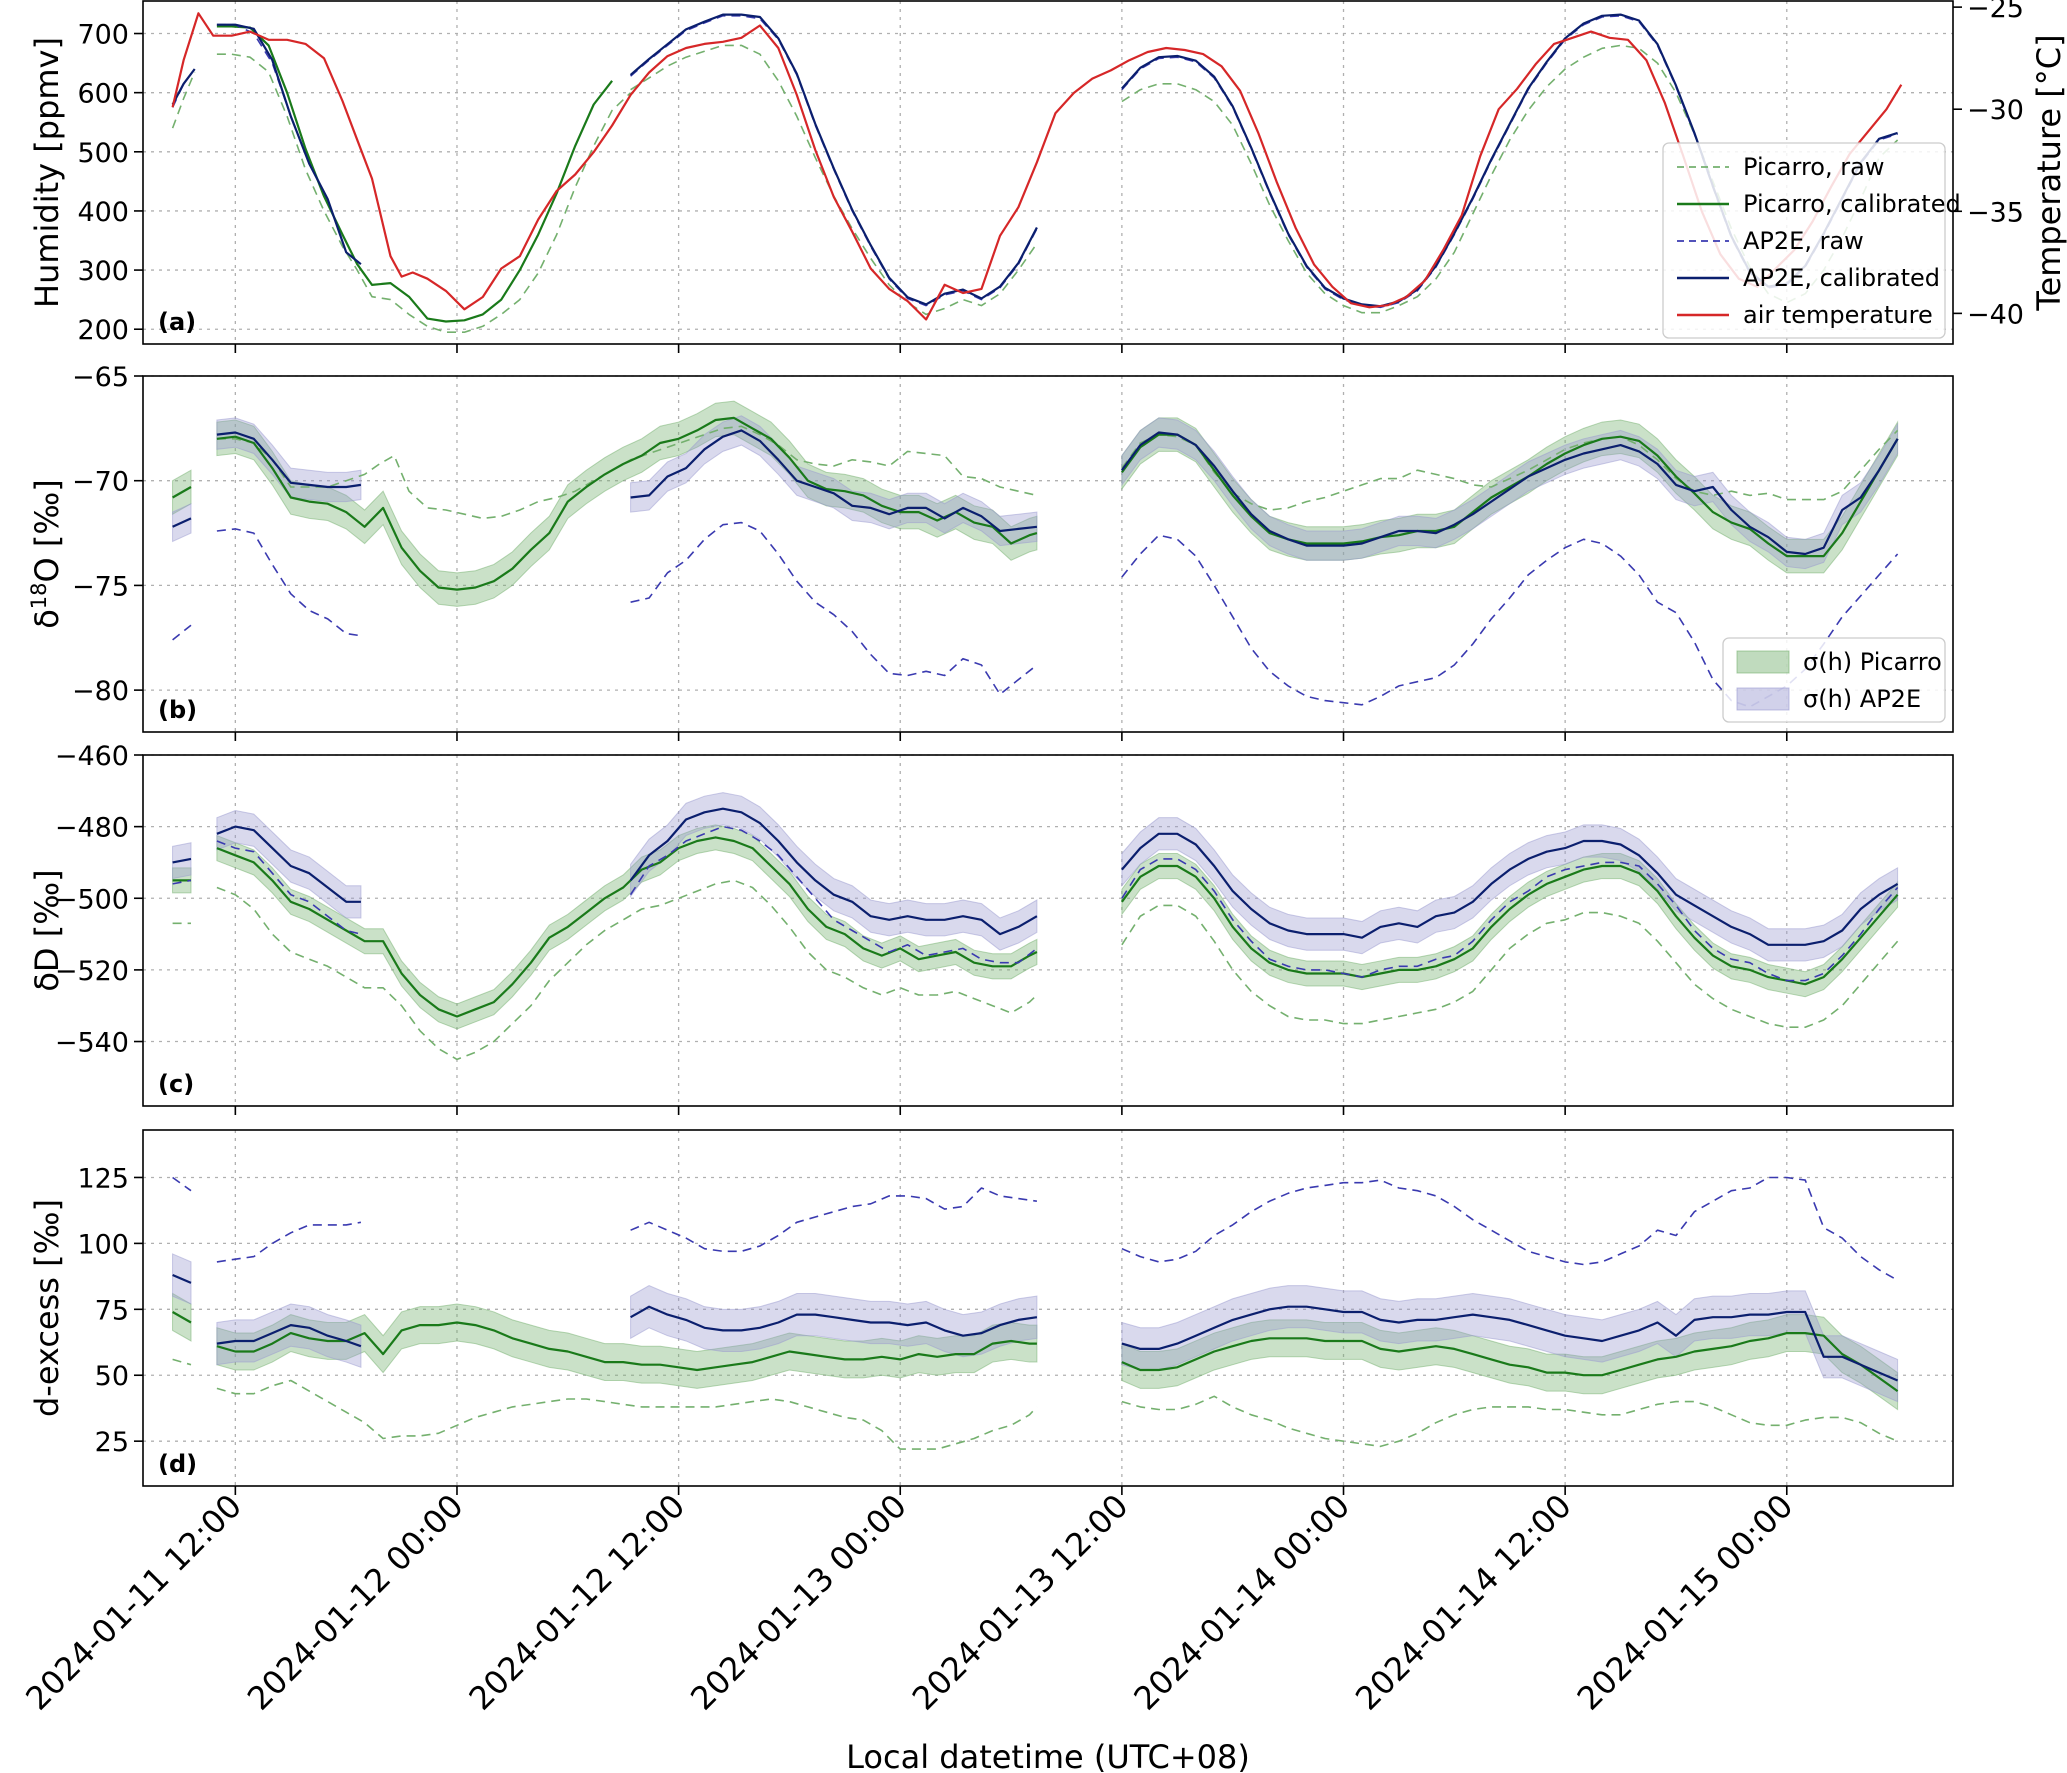 The height and width of the screenshot is (1773, 2067). I want to click on legend-label: AP2E, calibrated, so click(1841, 278).